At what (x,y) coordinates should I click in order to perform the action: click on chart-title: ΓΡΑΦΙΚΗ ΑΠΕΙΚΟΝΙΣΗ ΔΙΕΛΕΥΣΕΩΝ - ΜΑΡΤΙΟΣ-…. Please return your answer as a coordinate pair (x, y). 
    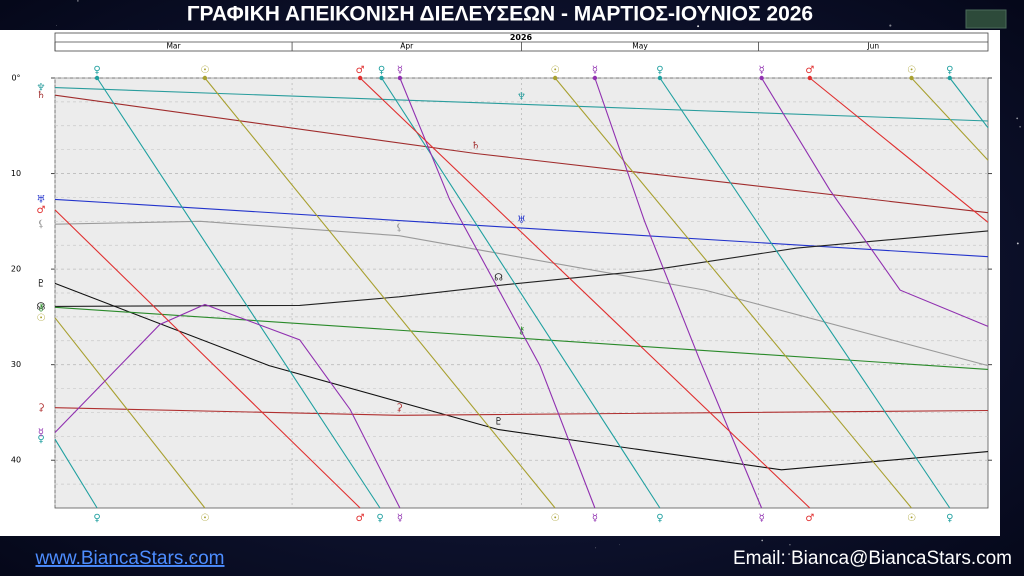
    Looking at the image, I should click on (500, 14).